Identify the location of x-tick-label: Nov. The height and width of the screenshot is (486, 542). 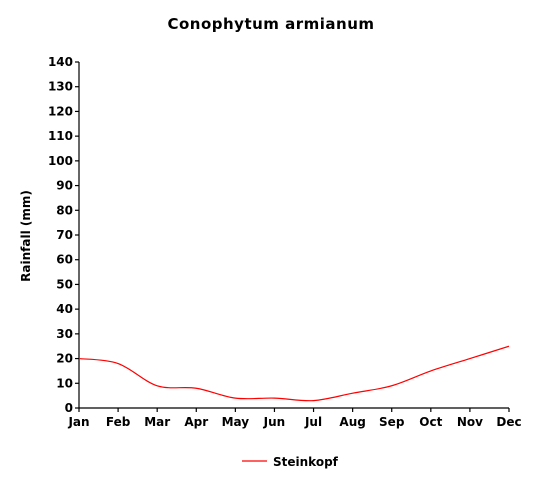
(470, 422).